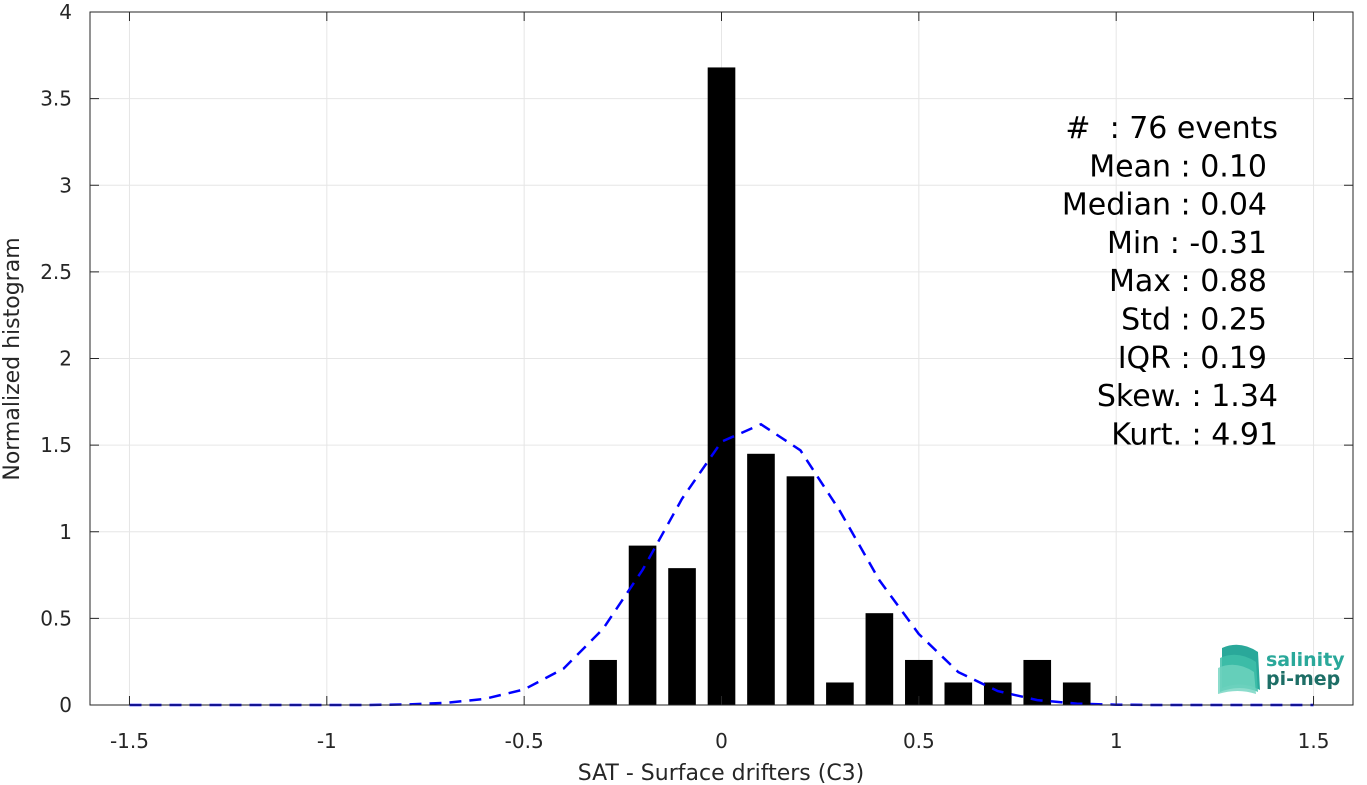 The height and width of the screenshot is (785, 1367). I want to click on x-tick-label: 1, so click(1116, 741).